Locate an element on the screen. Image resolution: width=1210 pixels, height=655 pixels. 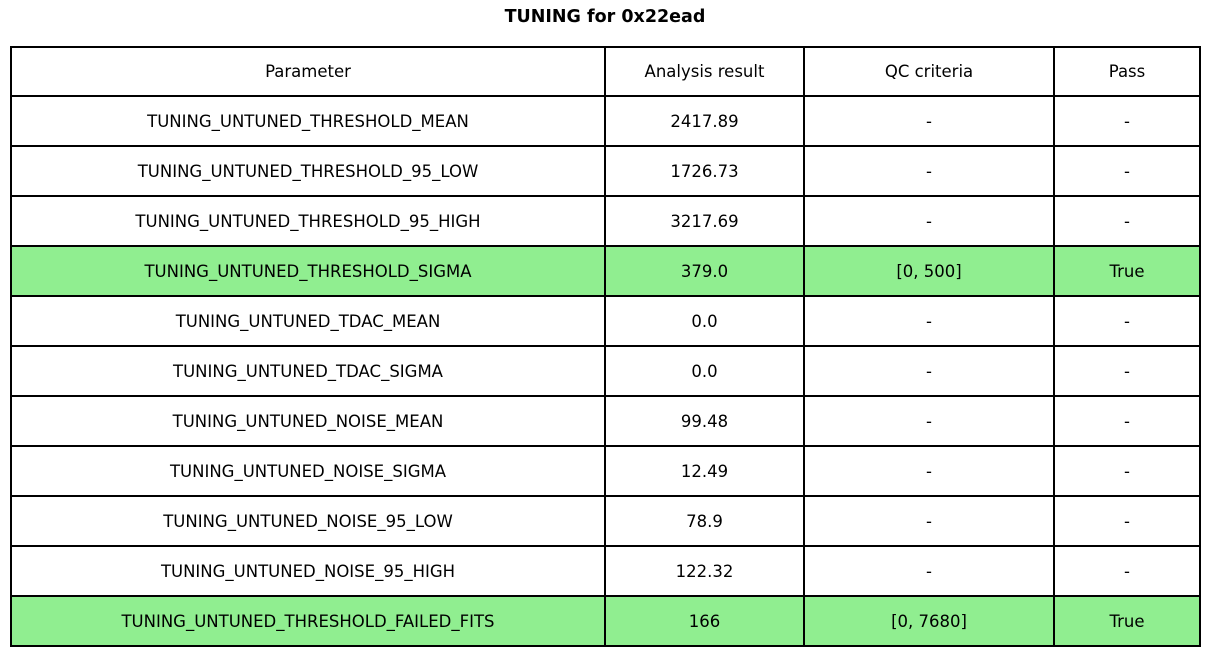
analysis-result-cell: 379.0 is located at coordinates (704, 271).